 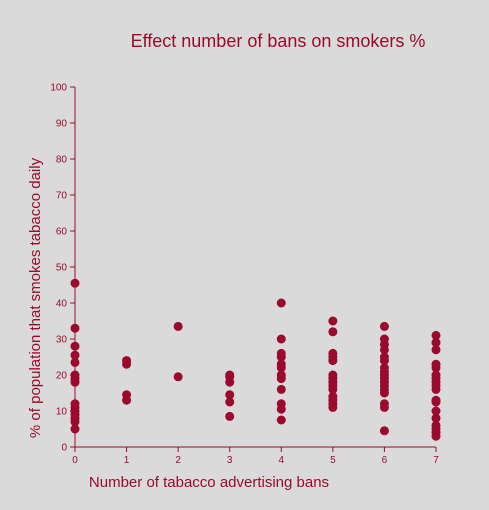 What do you see at coordinates (62, 376) in the screenshot?
I see `y-tick-label: 20` at bounding box center [62, 376].